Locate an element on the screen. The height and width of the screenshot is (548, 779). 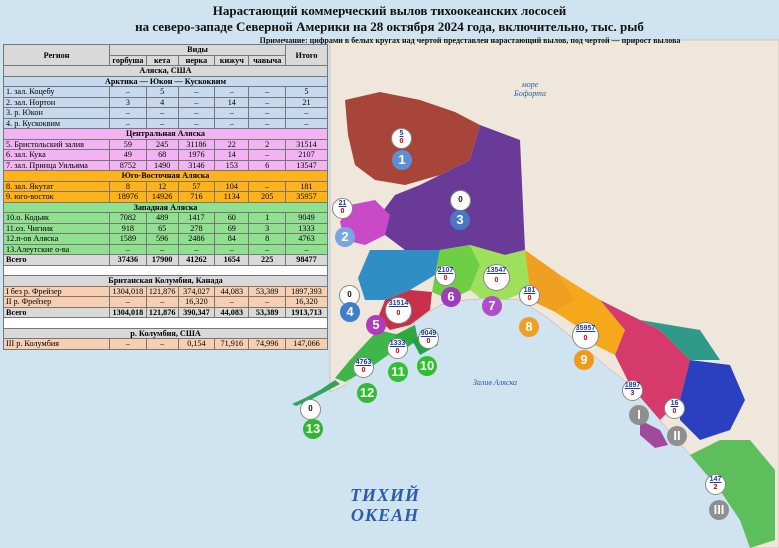
bc-row: II р. Фрейзер – –16,320– –16,320 is located at coordinates (165, 302).